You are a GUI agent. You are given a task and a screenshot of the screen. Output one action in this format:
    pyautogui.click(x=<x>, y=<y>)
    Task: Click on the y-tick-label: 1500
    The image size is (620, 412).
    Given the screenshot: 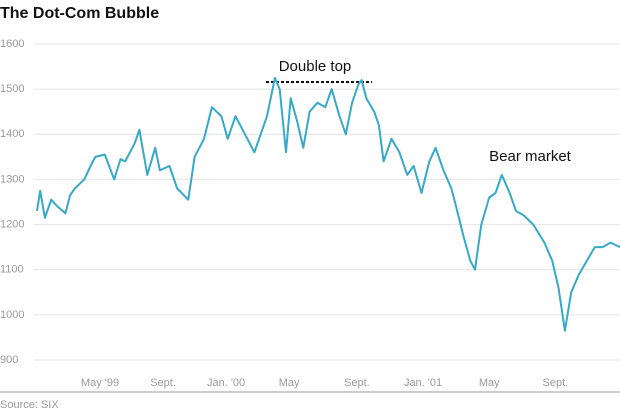 What is the action you would take?
    pyautogui.click(x=12, y=89)
    